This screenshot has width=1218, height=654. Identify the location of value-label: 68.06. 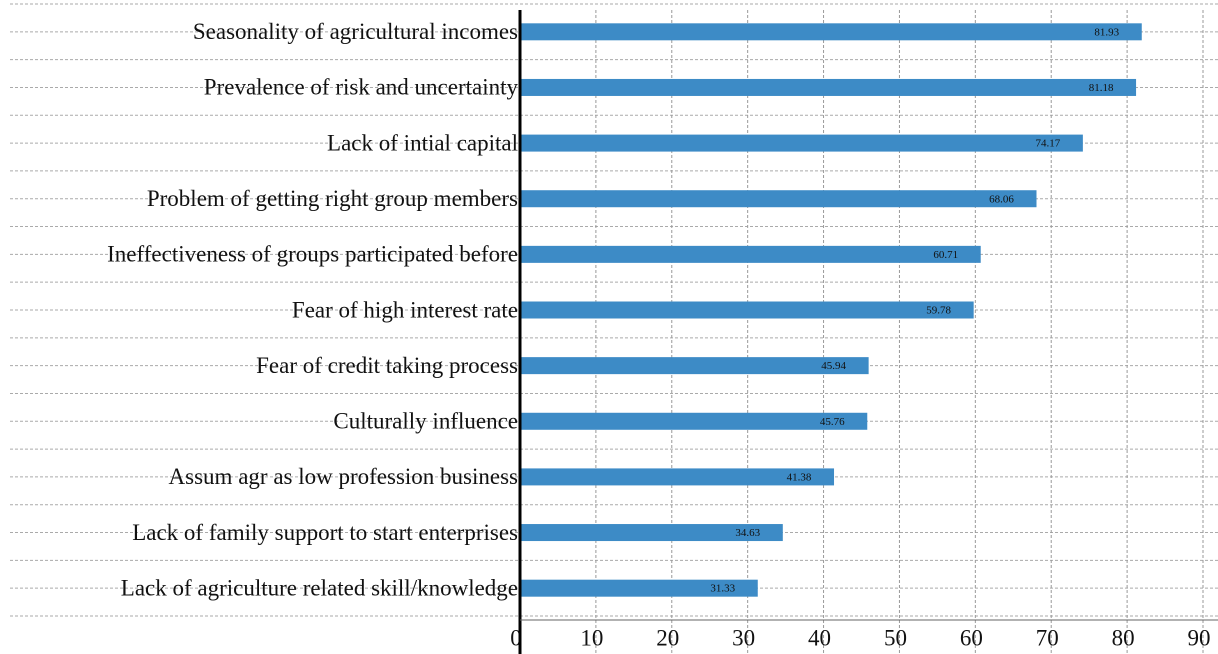
(1001, 199).